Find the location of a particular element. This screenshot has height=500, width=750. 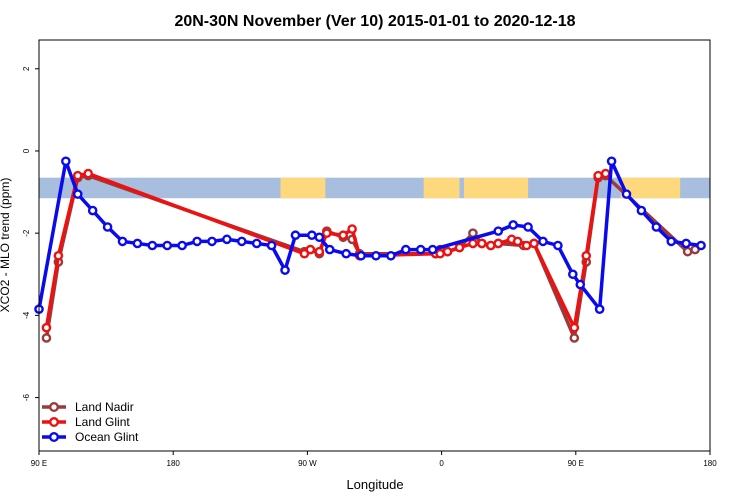

legend-item-2: Ocean Glint is located at coordinates (90, 437).